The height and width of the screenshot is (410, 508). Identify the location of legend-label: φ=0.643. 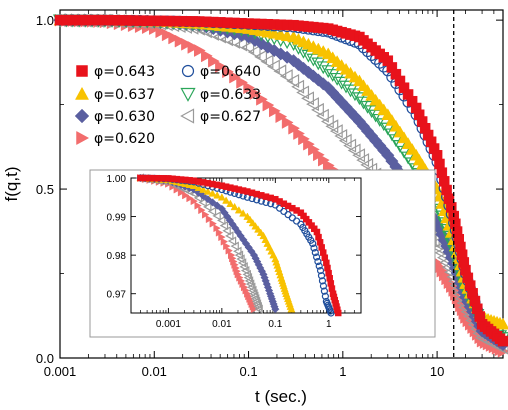
(124, 72).